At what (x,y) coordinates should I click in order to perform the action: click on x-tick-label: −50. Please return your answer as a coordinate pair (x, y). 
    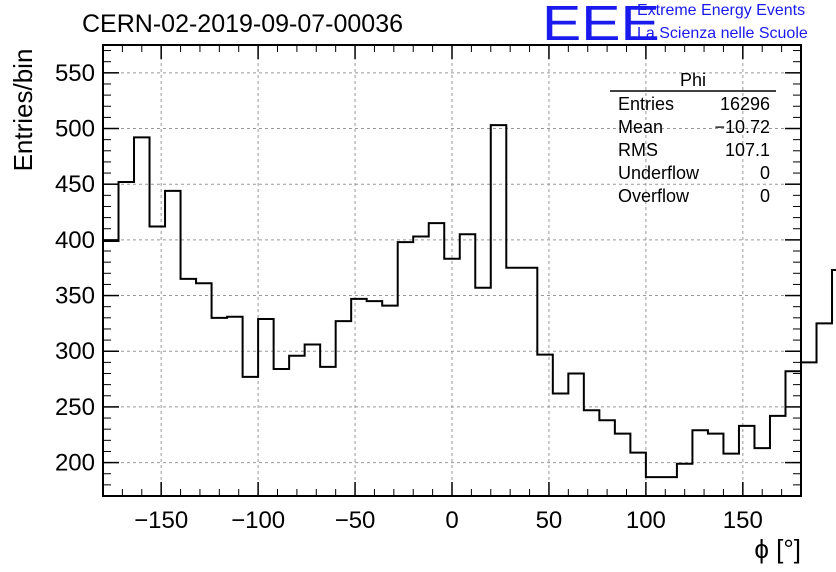
    Looking at the image, I should click on (355, 520).